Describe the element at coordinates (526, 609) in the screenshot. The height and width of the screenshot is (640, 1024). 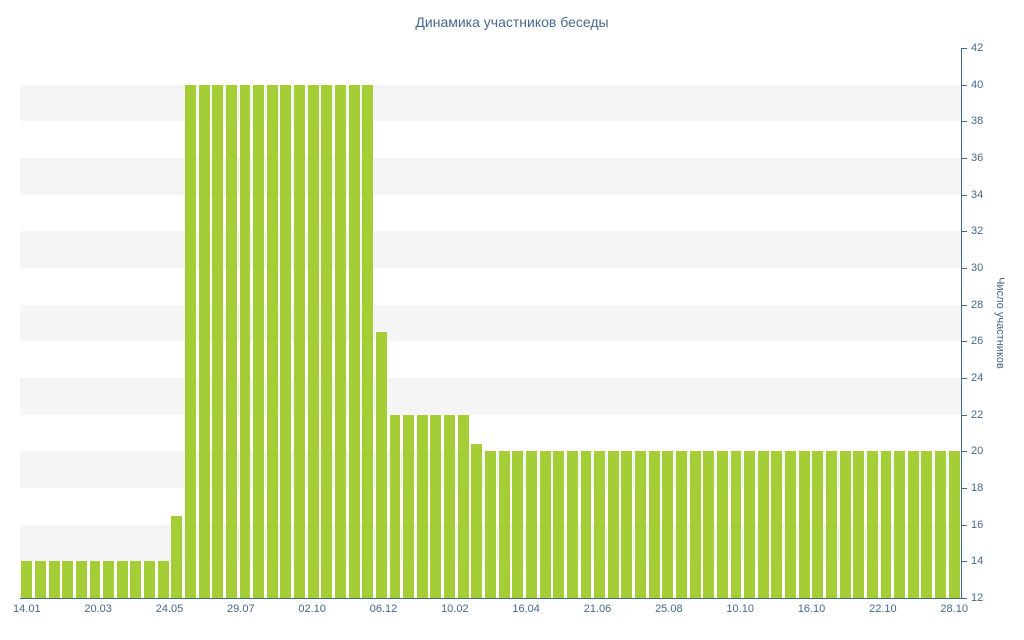
I see `x-tick-label: 16.04` at that location.